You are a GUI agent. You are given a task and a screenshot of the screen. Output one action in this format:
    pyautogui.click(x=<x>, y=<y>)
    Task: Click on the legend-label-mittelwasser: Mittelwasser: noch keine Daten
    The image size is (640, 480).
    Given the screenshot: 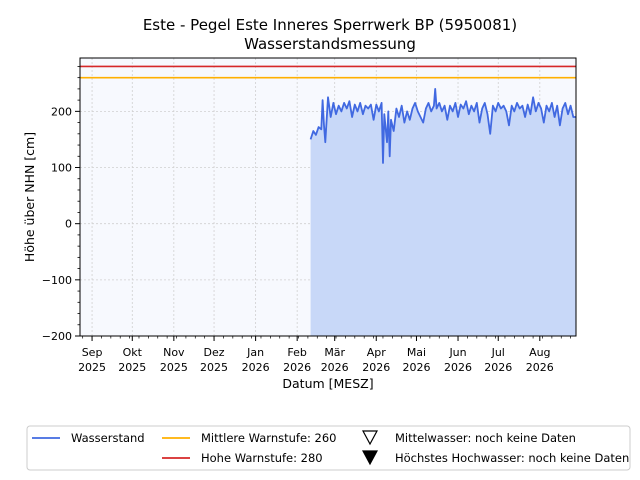 What is the action you would take?
    pyautogui.click(x=485, y=438)
    